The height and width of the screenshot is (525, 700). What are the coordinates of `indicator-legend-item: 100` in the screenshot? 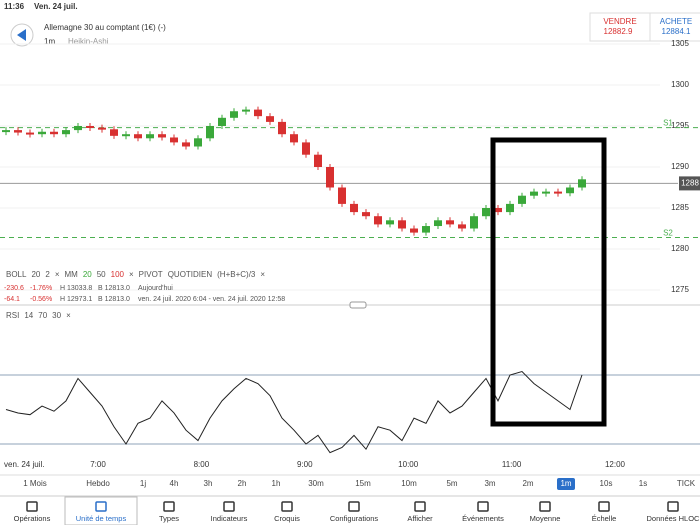 It's located at (118, 274).